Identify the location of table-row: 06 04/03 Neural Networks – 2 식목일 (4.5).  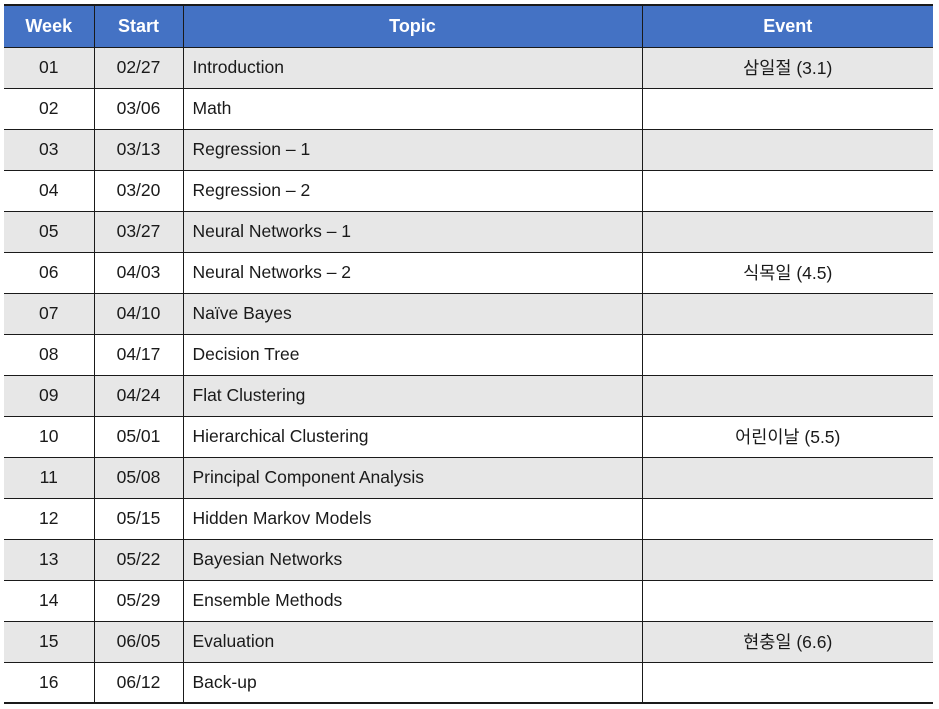
(468, 273).